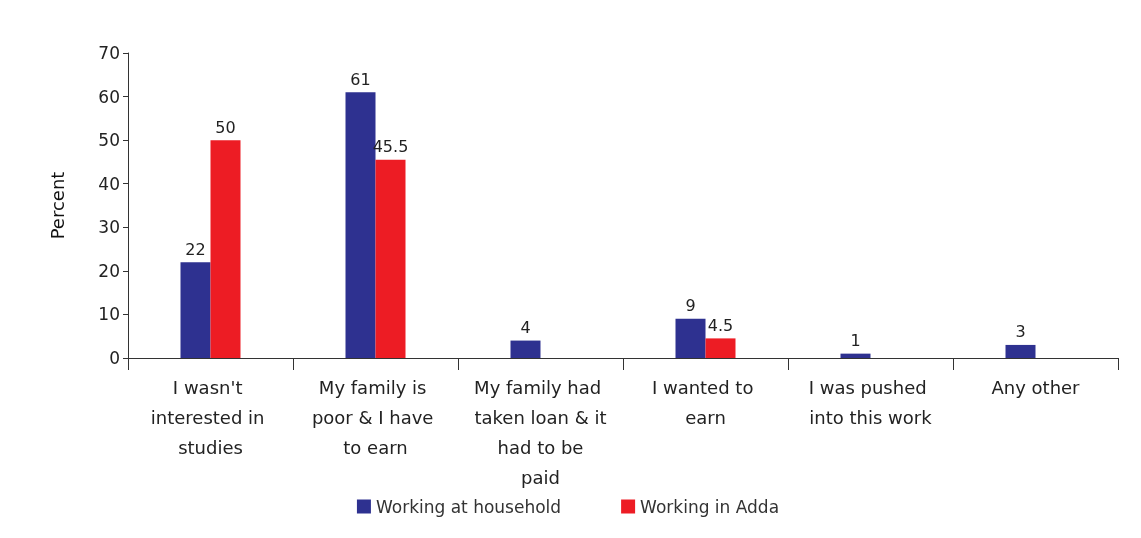 The height and width of the screenshot is (538, 1141). What do you see at coordinates (109, 227) in the screenshot?
I see `y-tick-label: 30` at bounding box center [109, 227].